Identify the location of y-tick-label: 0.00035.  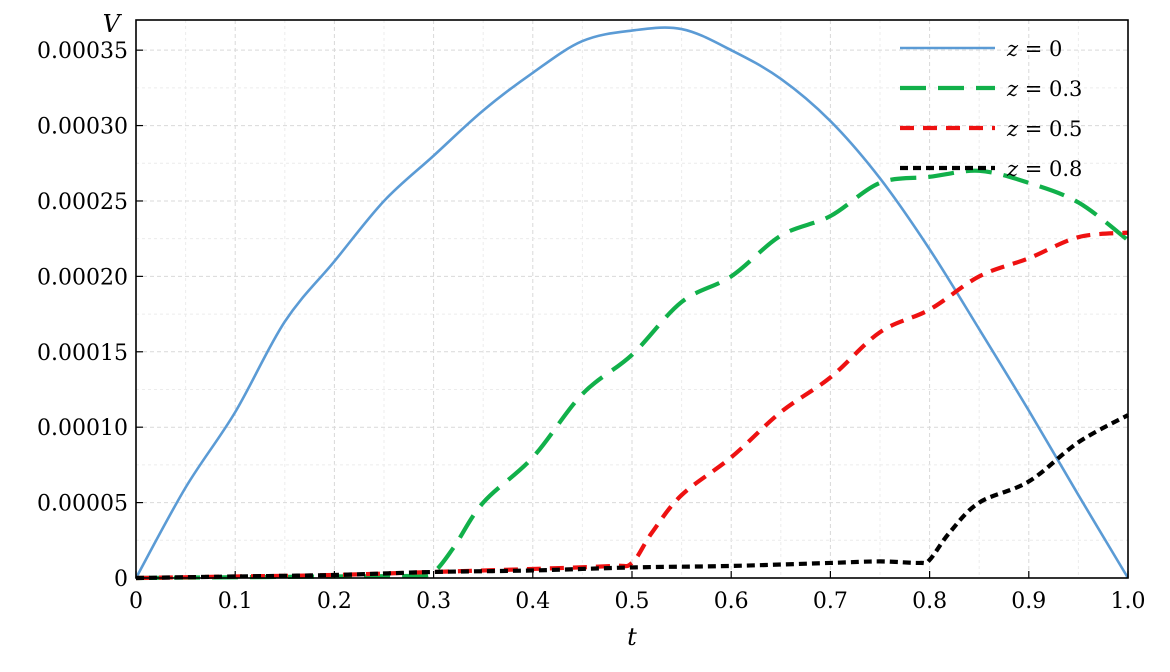
(82, 51).